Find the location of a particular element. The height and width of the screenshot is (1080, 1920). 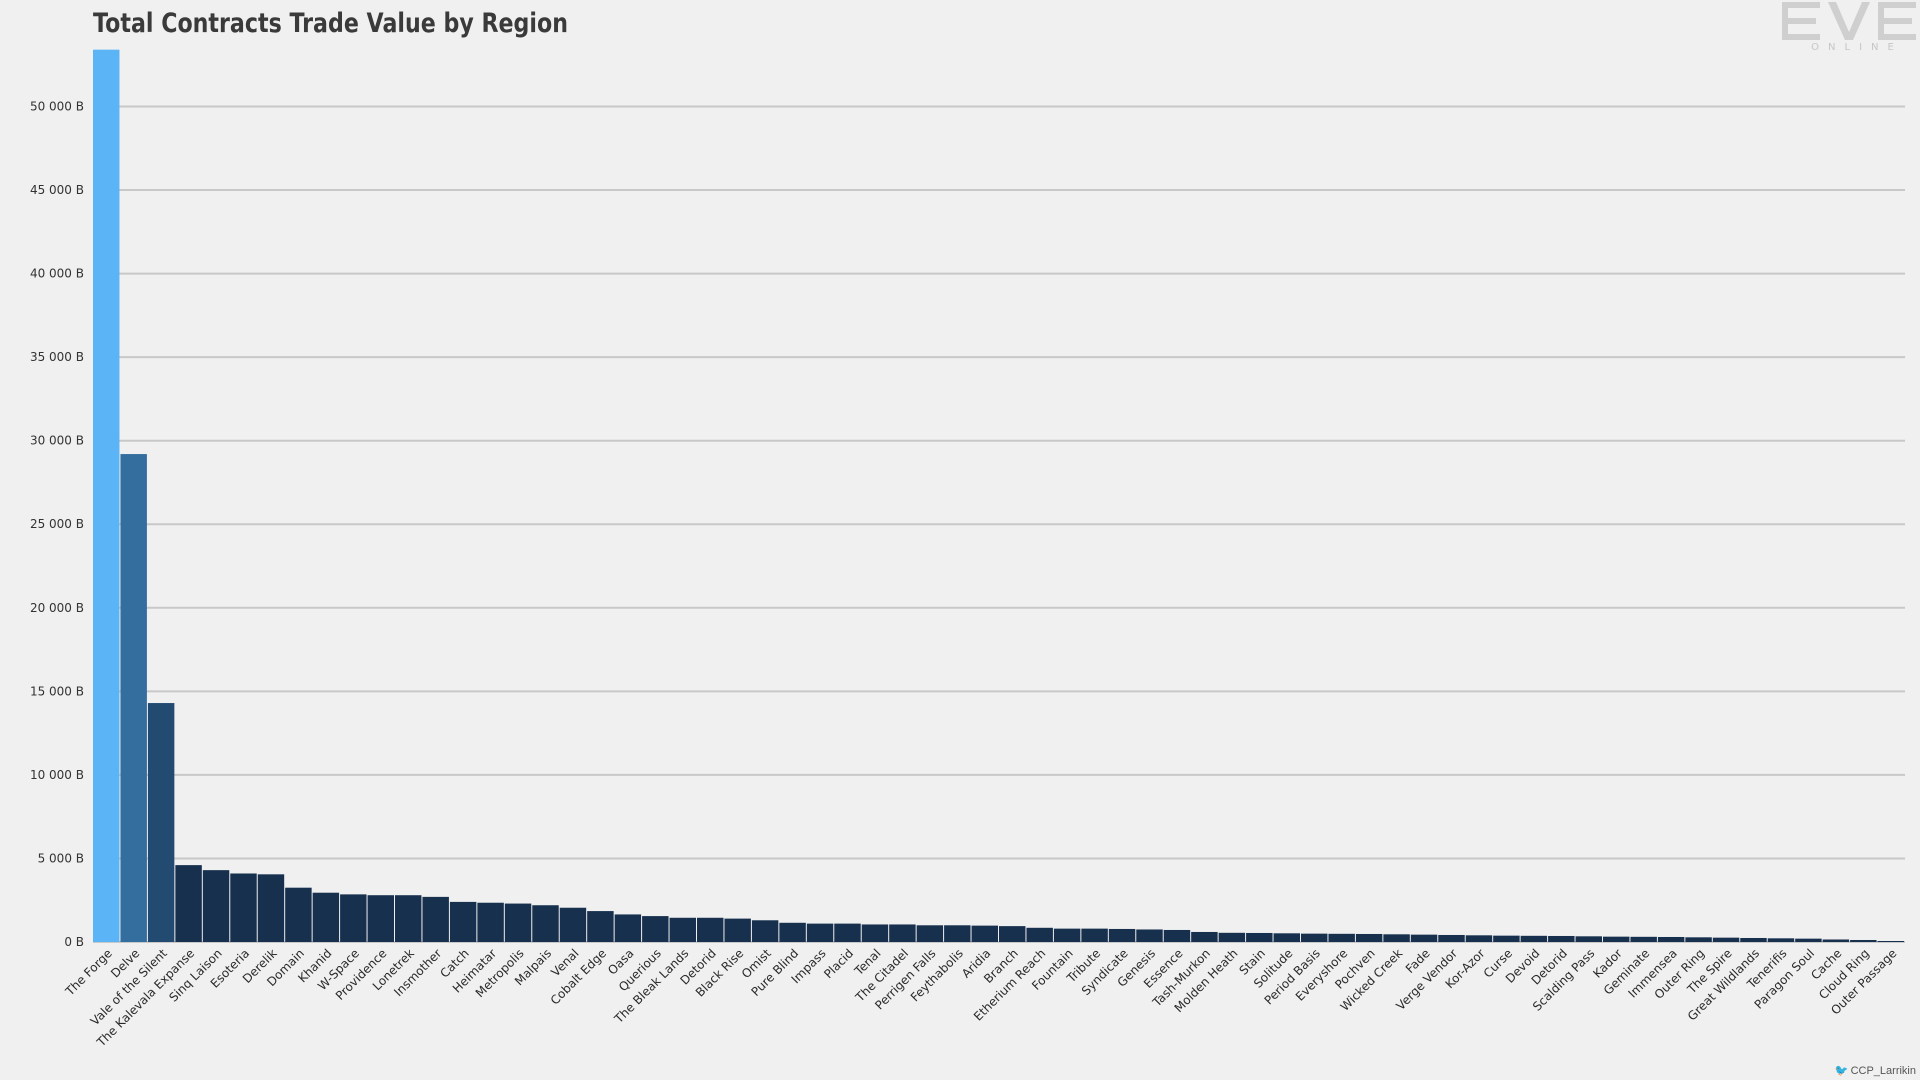

chart-title: Total Contracts Trade Value by Region is located at coordinates (330, 23).